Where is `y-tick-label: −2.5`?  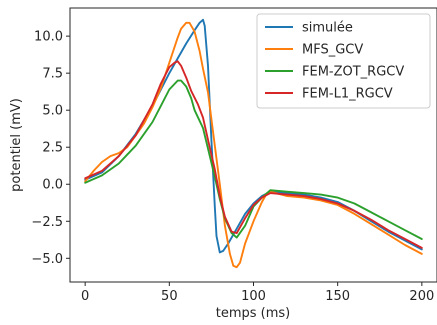 y-tick-label: −2.5 is located at coordinates (47, 222).